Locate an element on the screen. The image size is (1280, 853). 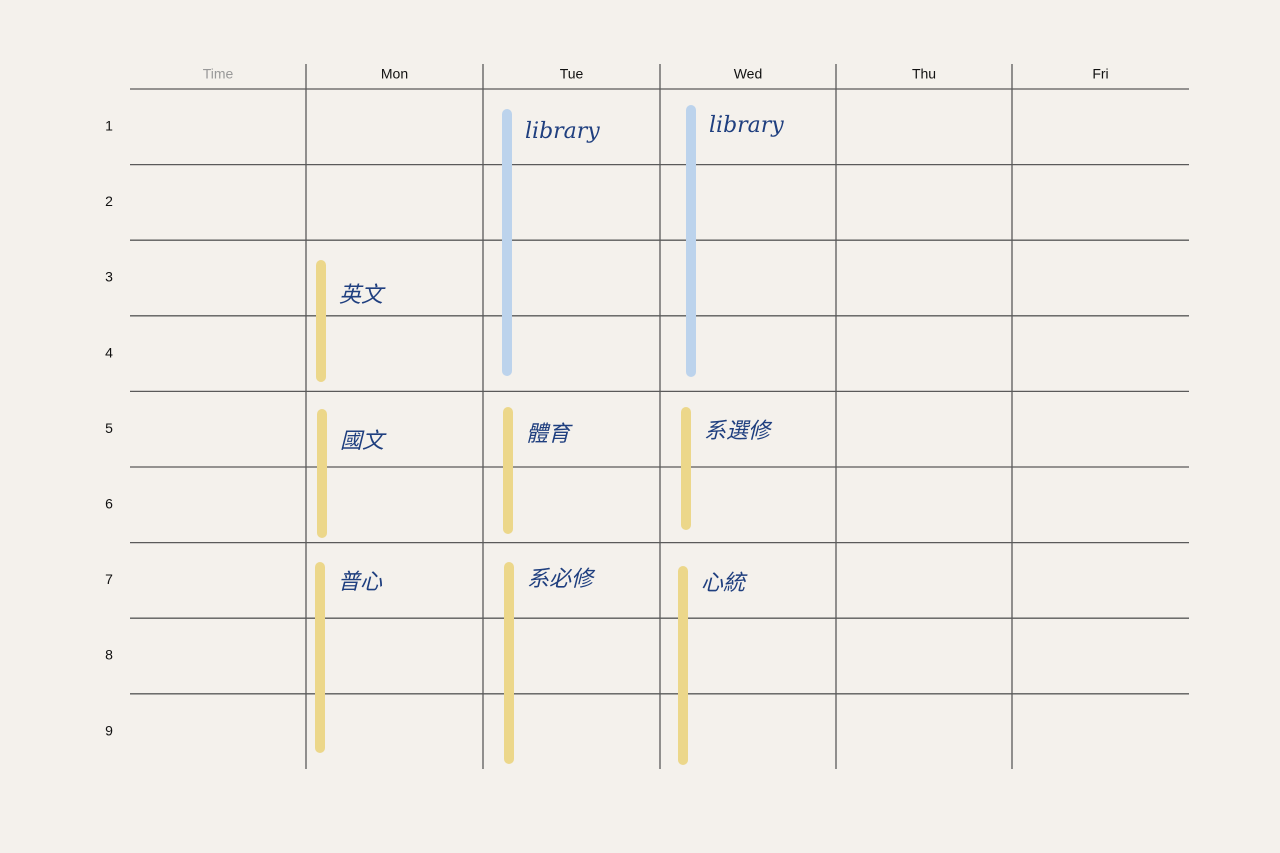
period-label: 3 is located at coordinates (109, 277).